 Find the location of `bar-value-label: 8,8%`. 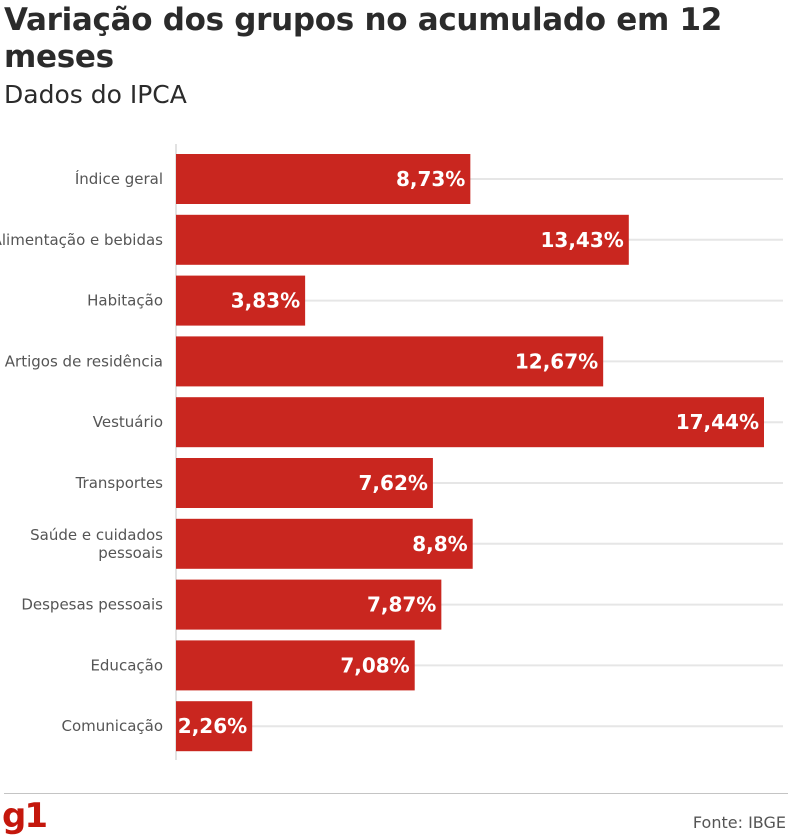

bar-value-label: 8,8% is located at coordinates (439, 544).